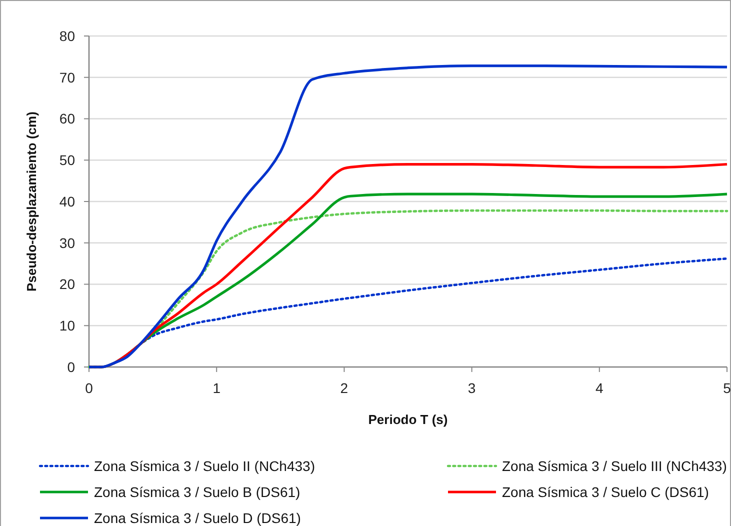 This screenshot has height=526, width=731. I want to click on y-tick-label: 30, so click(67, 242).